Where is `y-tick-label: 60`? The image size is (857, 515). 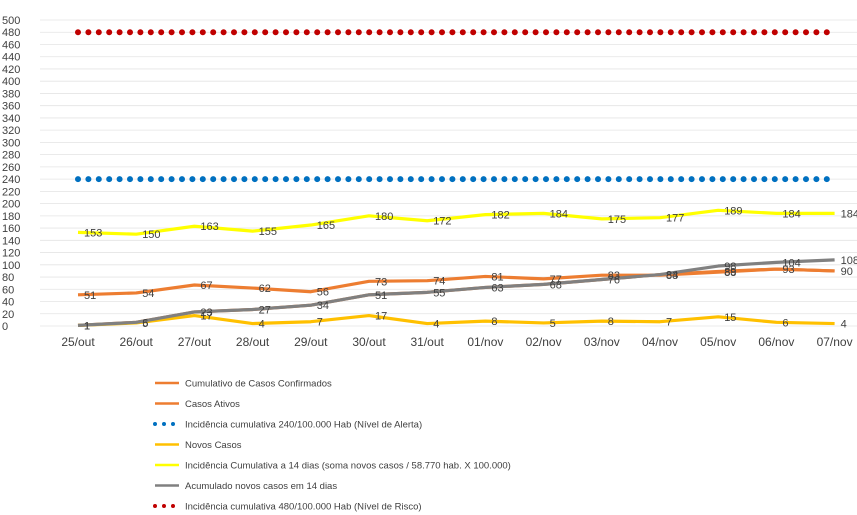 y-tick-label: 60 is located at coordinates (8, 290).